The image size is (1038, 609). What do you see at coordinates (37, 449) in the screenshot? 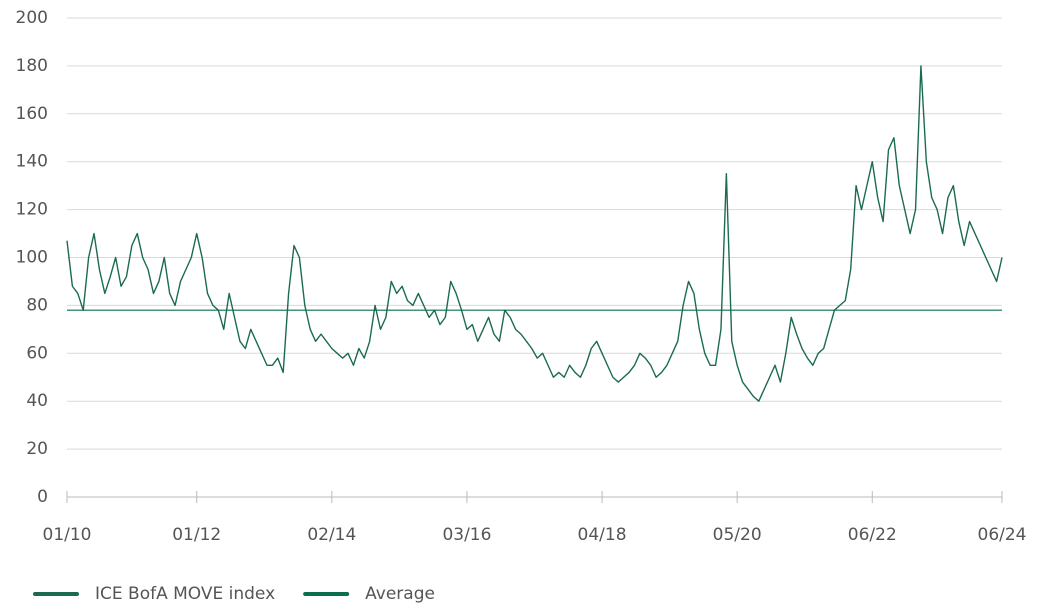
I see `y-tick-label: 20` at bounding box center [37, 449].